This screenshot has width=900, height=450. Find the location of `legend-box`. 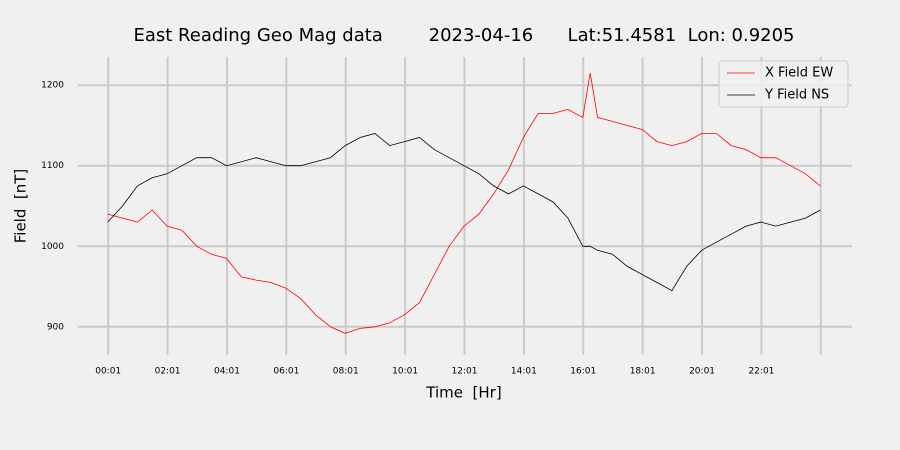

legend-box is located at coordinates (783, 84).